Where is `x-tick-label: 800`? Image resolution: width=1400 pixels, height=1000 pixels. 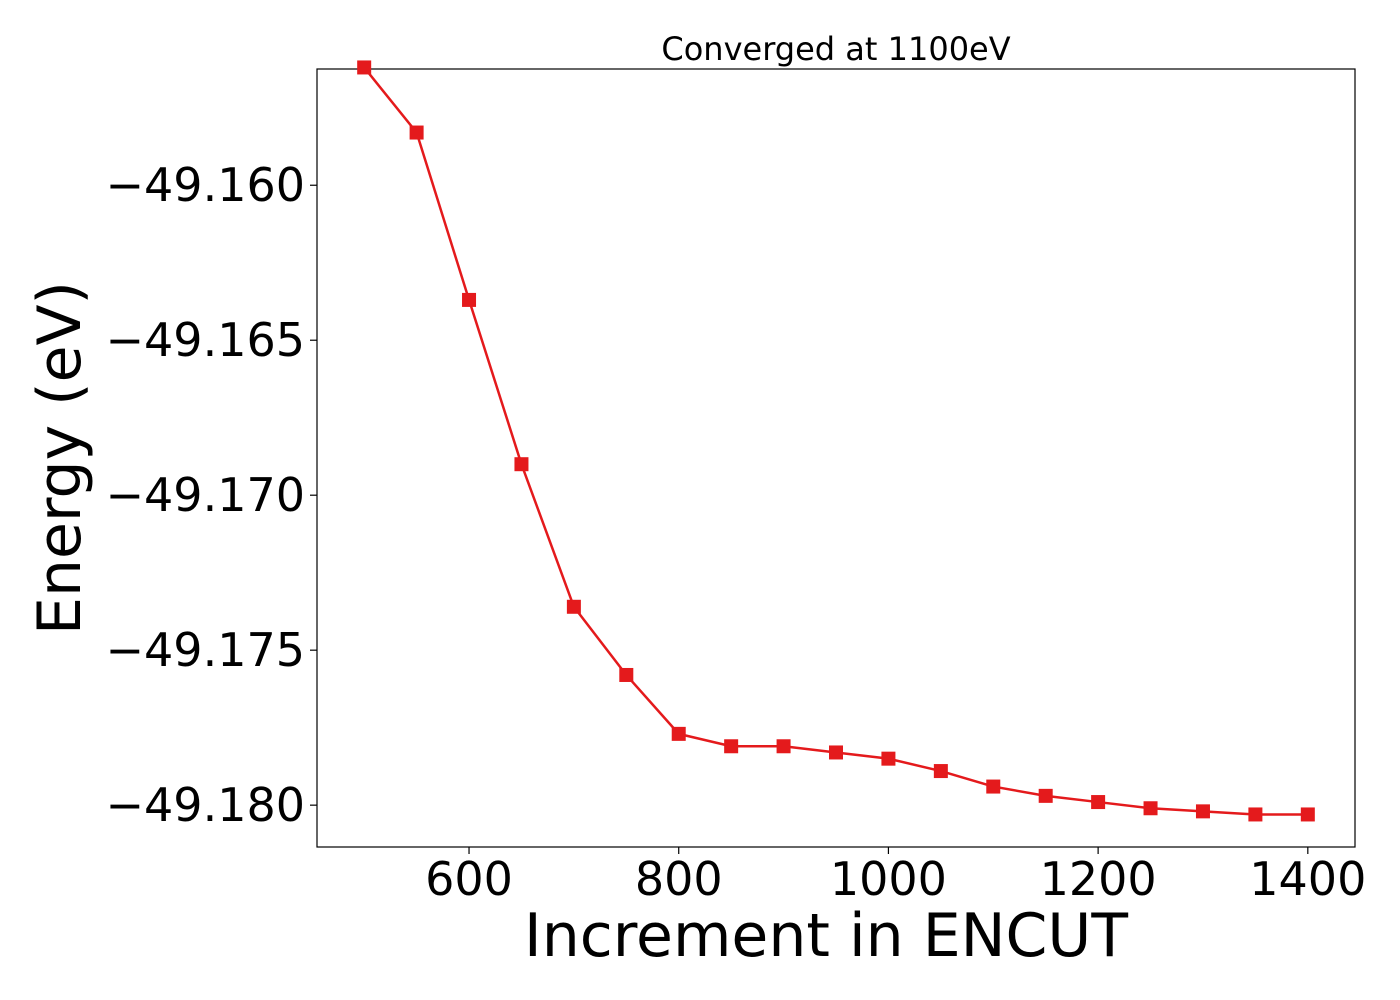 x-tick-label: 800 is located at coordinates (679, 879).